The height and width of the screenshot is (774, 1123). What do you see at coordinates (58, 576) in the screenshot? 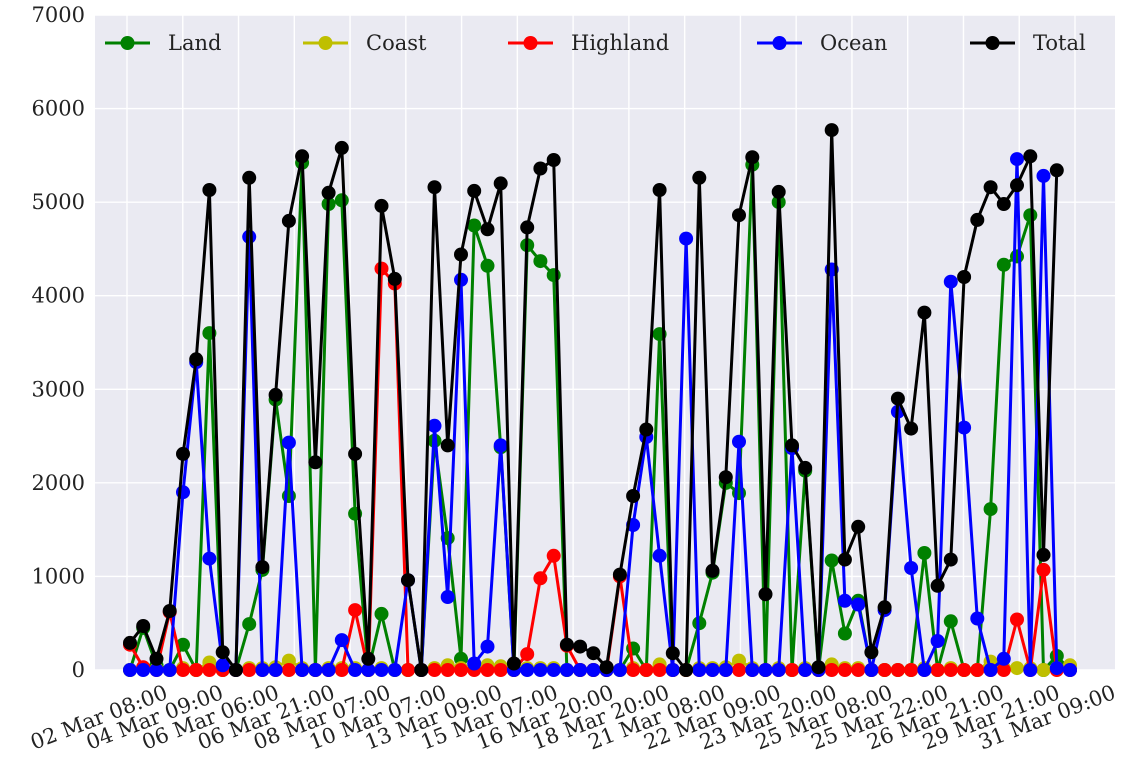
I see `y-tick-label: 1000` at bounding box center [58, 576].